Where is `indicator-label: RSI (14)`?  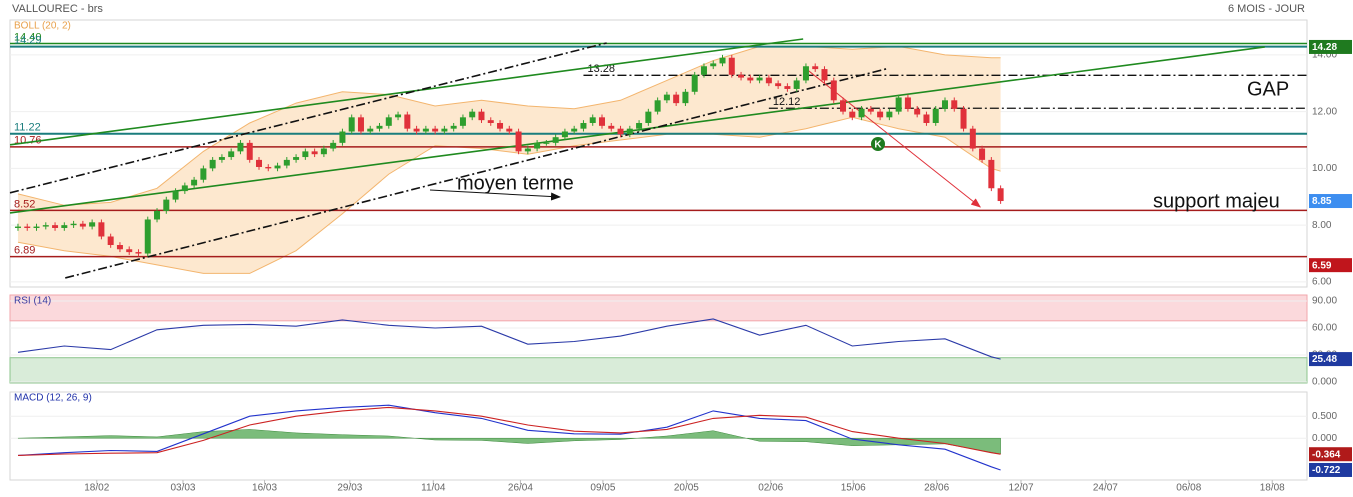 indicator-label: RSI (14) is located at coordinates (32, 301).